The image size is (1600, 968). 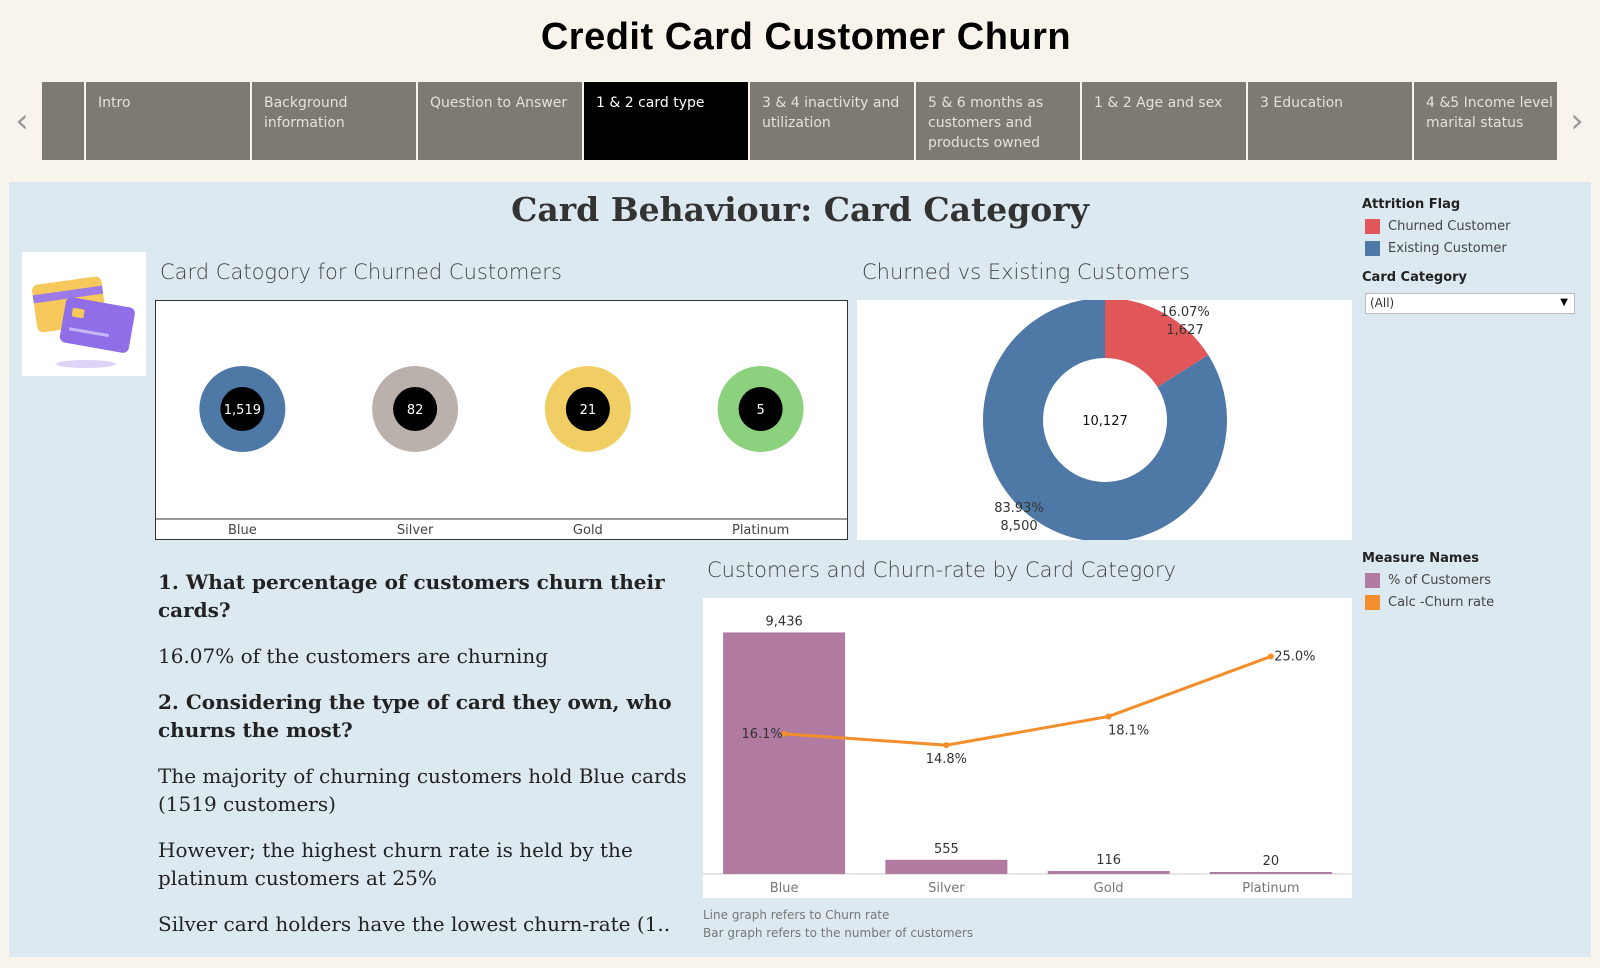 I want to click on donut-chart: 10,127 16.07% 1,627 83.93% 8,500, so click(x=1105, y=420).